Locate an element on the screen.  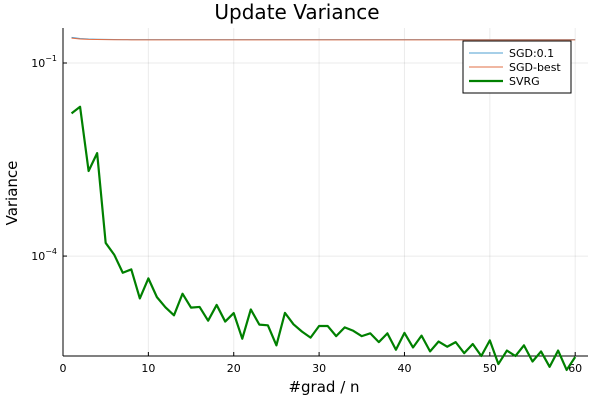
series-line-sgd-best is located at coordinates (323, 39).